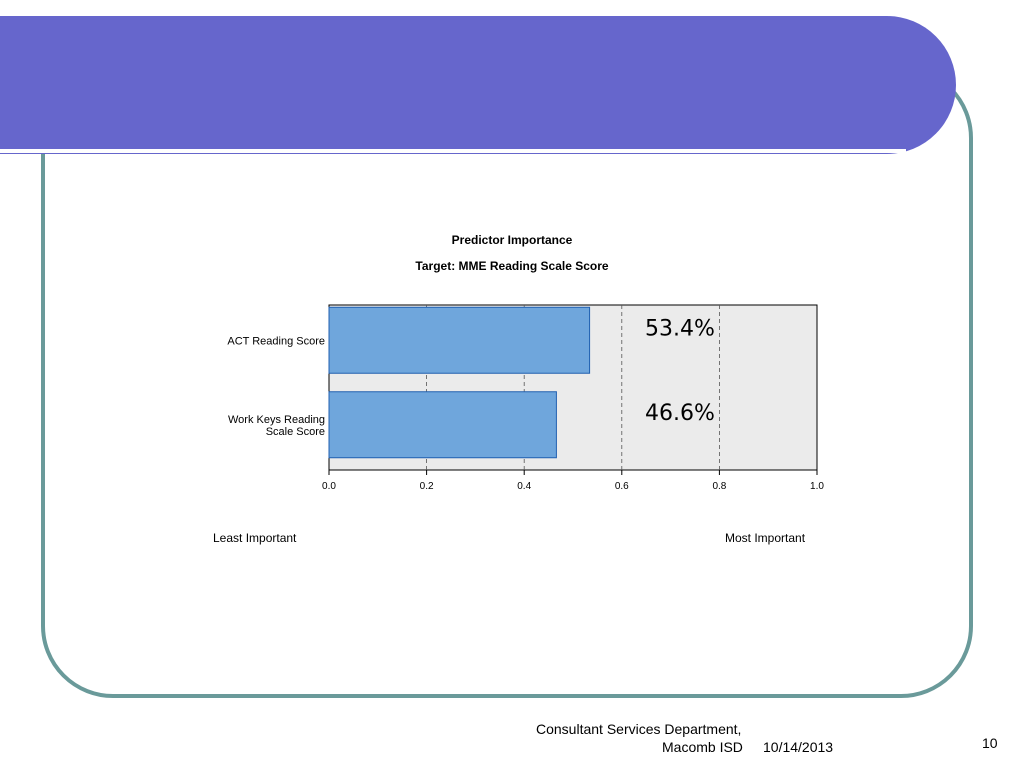 The width and height of the screenshot is (1024, 768). Describe the element at coordinates (524, 486) in the screenshot. I see `x-tick-label: 0.4` at that location.